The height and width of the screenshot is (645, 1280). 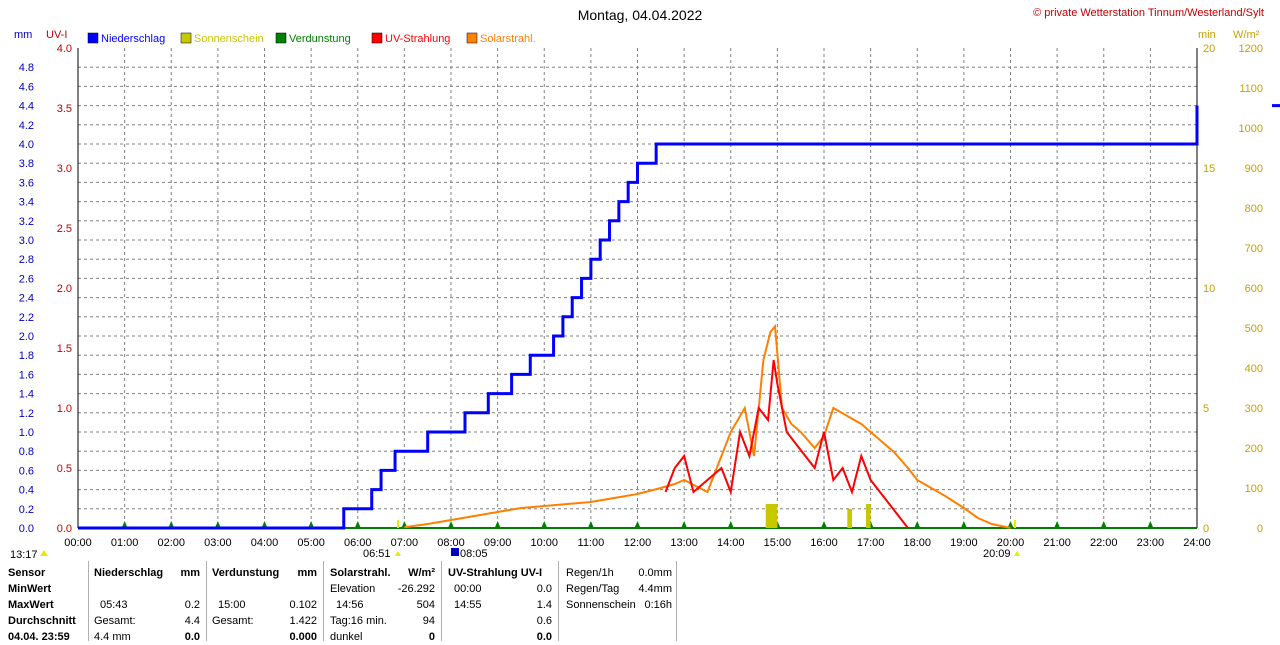 I want to click on axis-label-mm: mm, so click(x=23, y=35).